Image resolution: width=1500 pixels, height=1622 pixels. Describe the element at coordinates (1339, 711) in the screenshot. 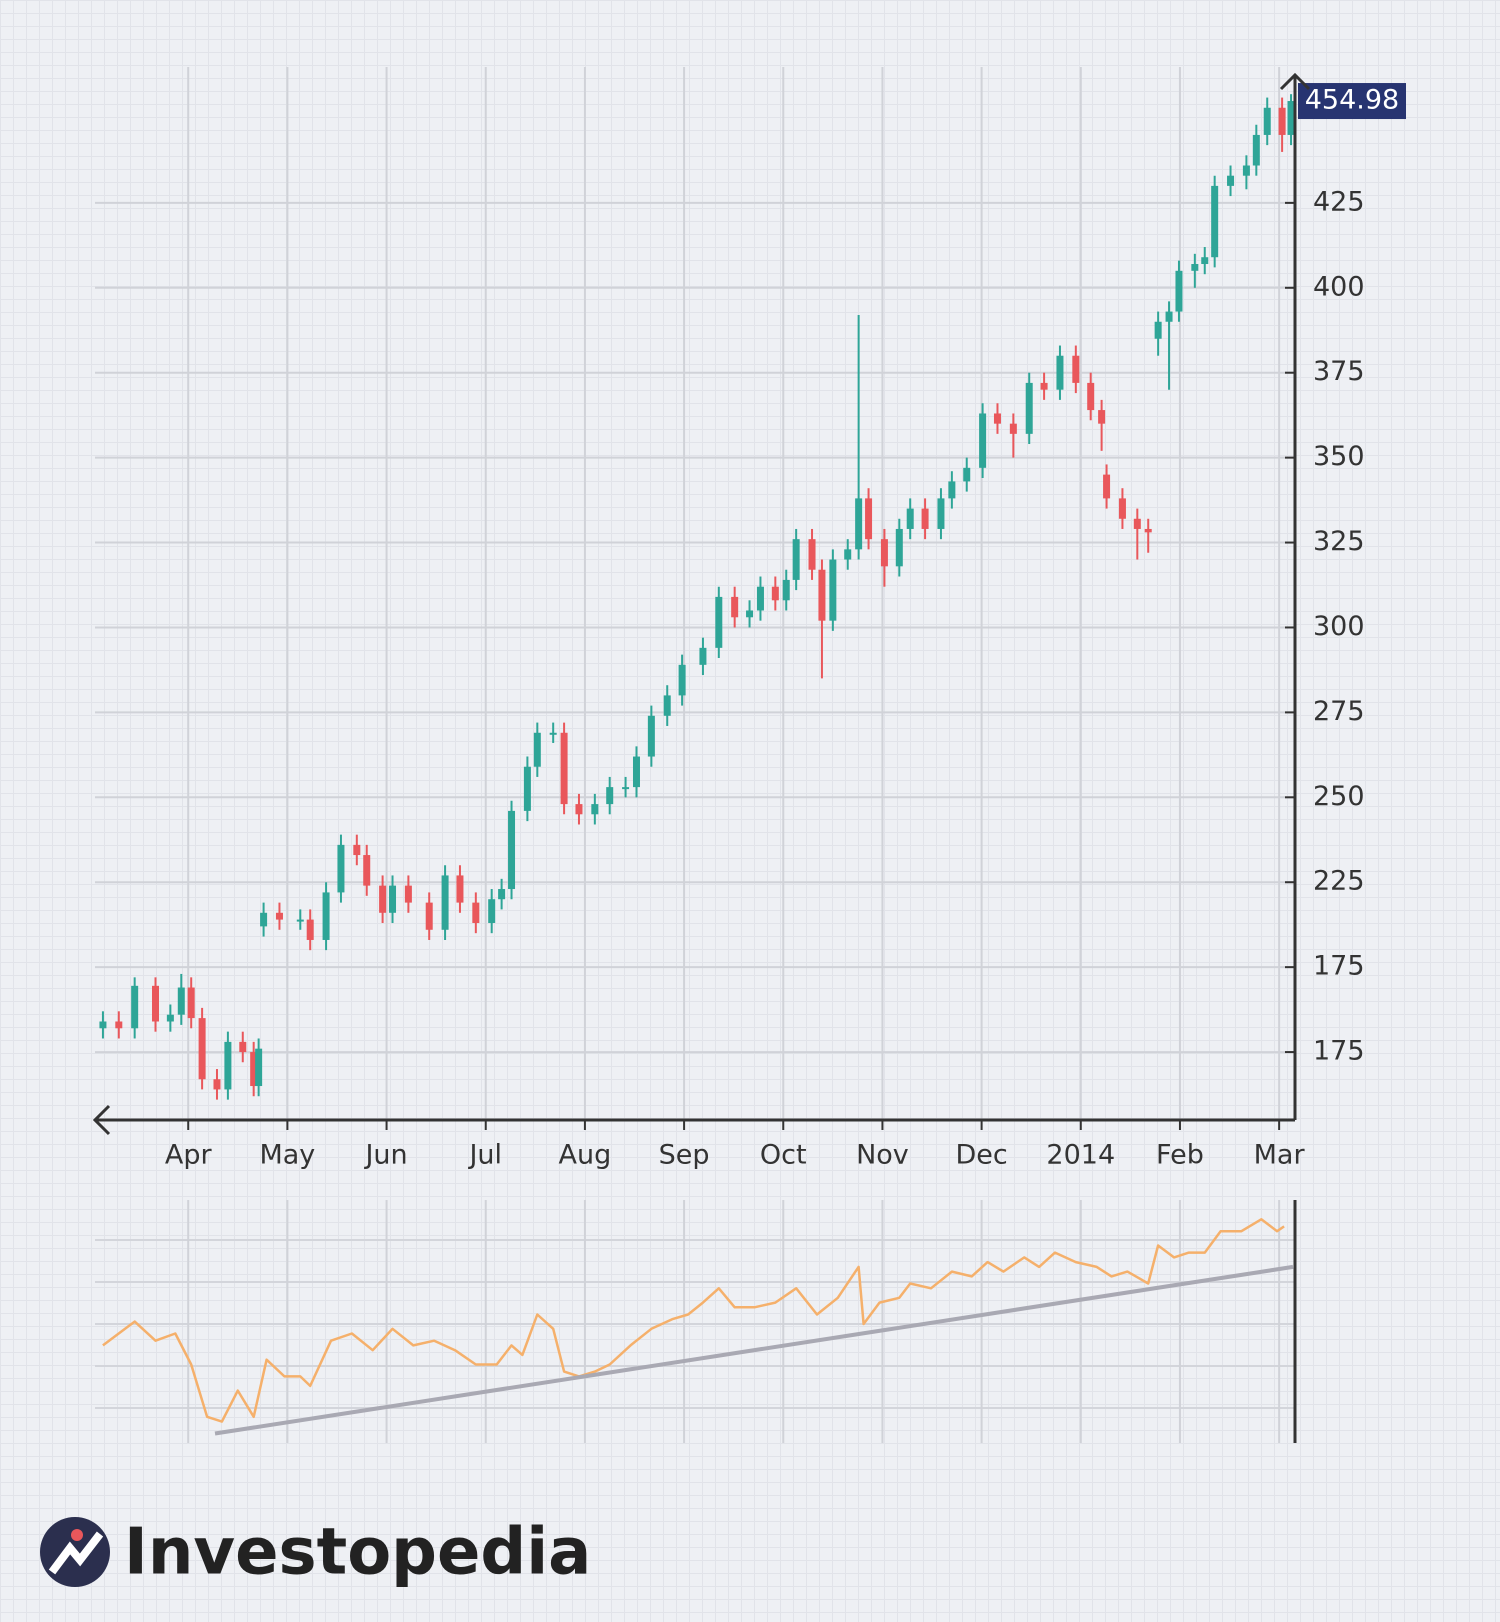

I see `y-tick-label: 275` at that location.